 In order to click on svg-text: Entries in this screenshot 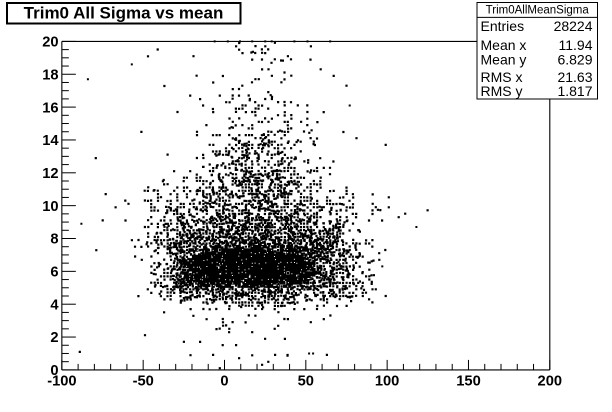, I will do `click(503, 26)`.